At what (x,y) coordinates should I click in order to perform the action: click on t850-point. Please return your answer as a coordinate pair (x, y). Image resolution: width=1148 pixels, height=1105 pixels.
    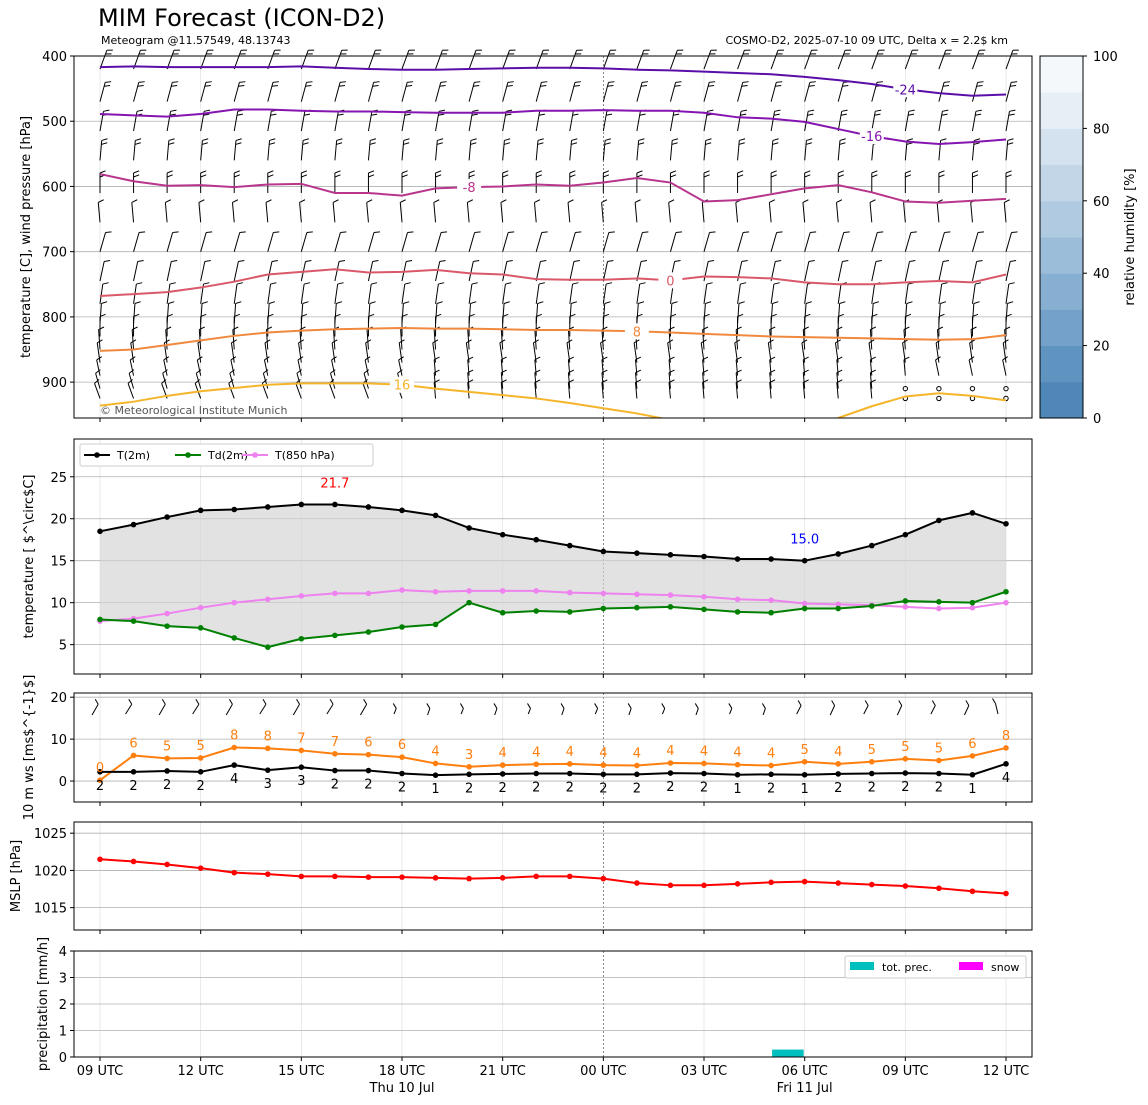
    Looking at the image, I should click on (704, 596).